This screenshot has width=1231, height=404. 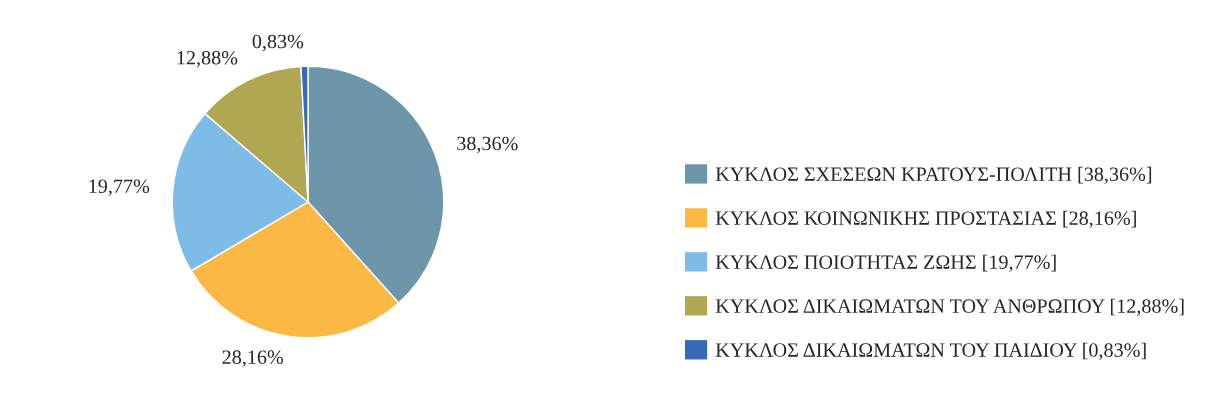 I want to click on data-label: 38,36%, so click(x=487, y=145).